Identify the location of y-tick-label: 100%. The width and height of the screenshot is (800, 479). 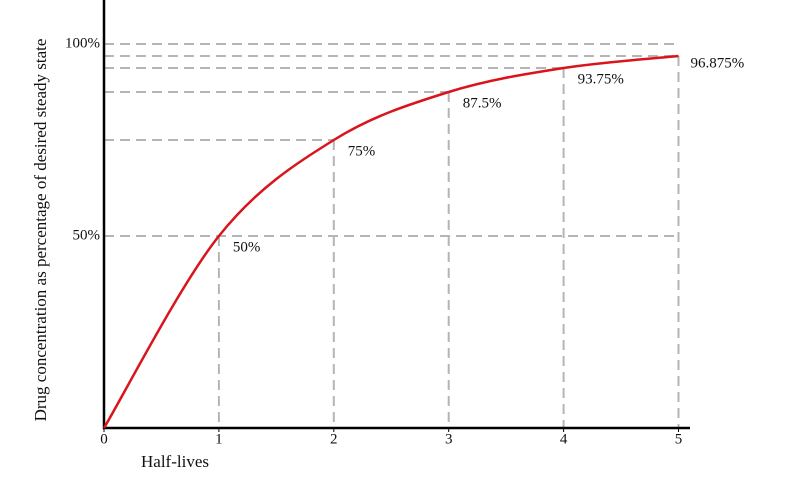
(82, 43).